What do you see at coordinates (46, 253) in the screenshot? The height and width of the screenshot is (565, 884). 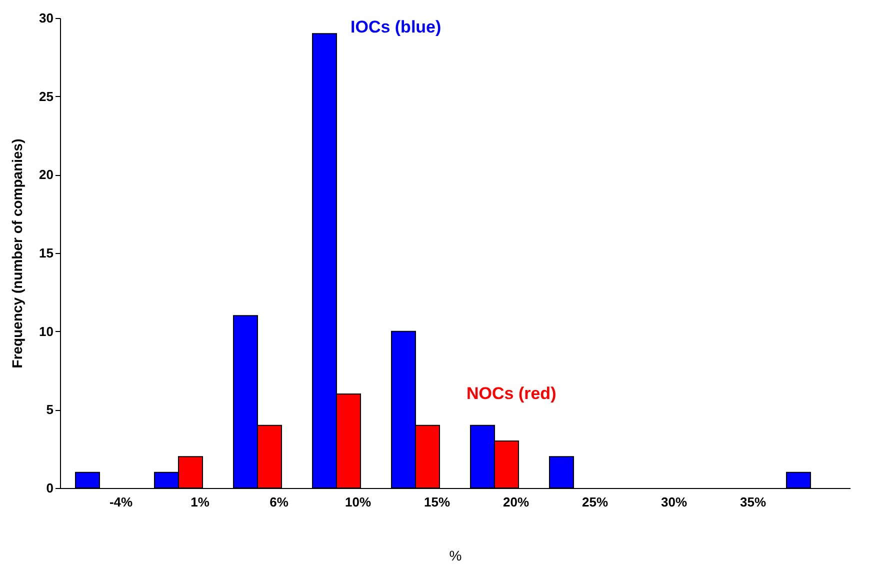 I see `y-tick-label: 15` at bounding box center [46, 253].